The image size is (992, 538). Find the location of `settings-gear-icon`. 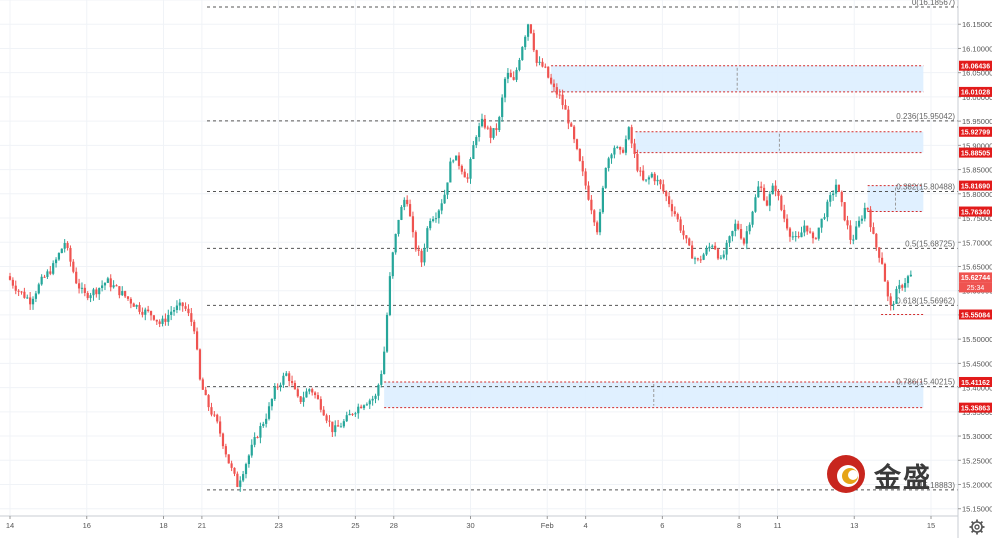

settings-gear-icon is located at coordinates (977, 527).